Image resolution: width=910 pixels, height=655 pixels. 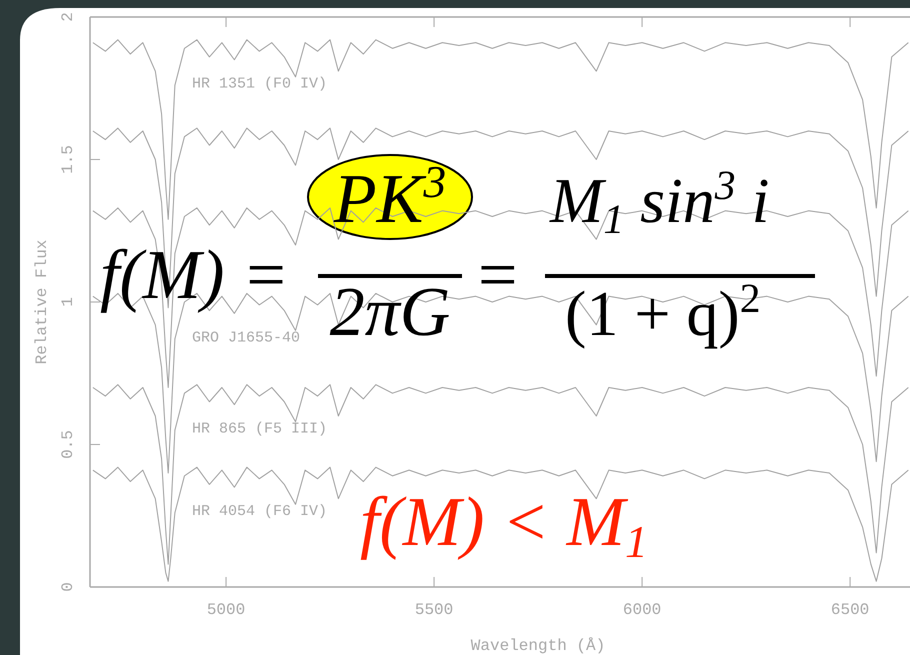 I want to click on series-label: HR 865 (F5 III), so click(x=260, y=429).